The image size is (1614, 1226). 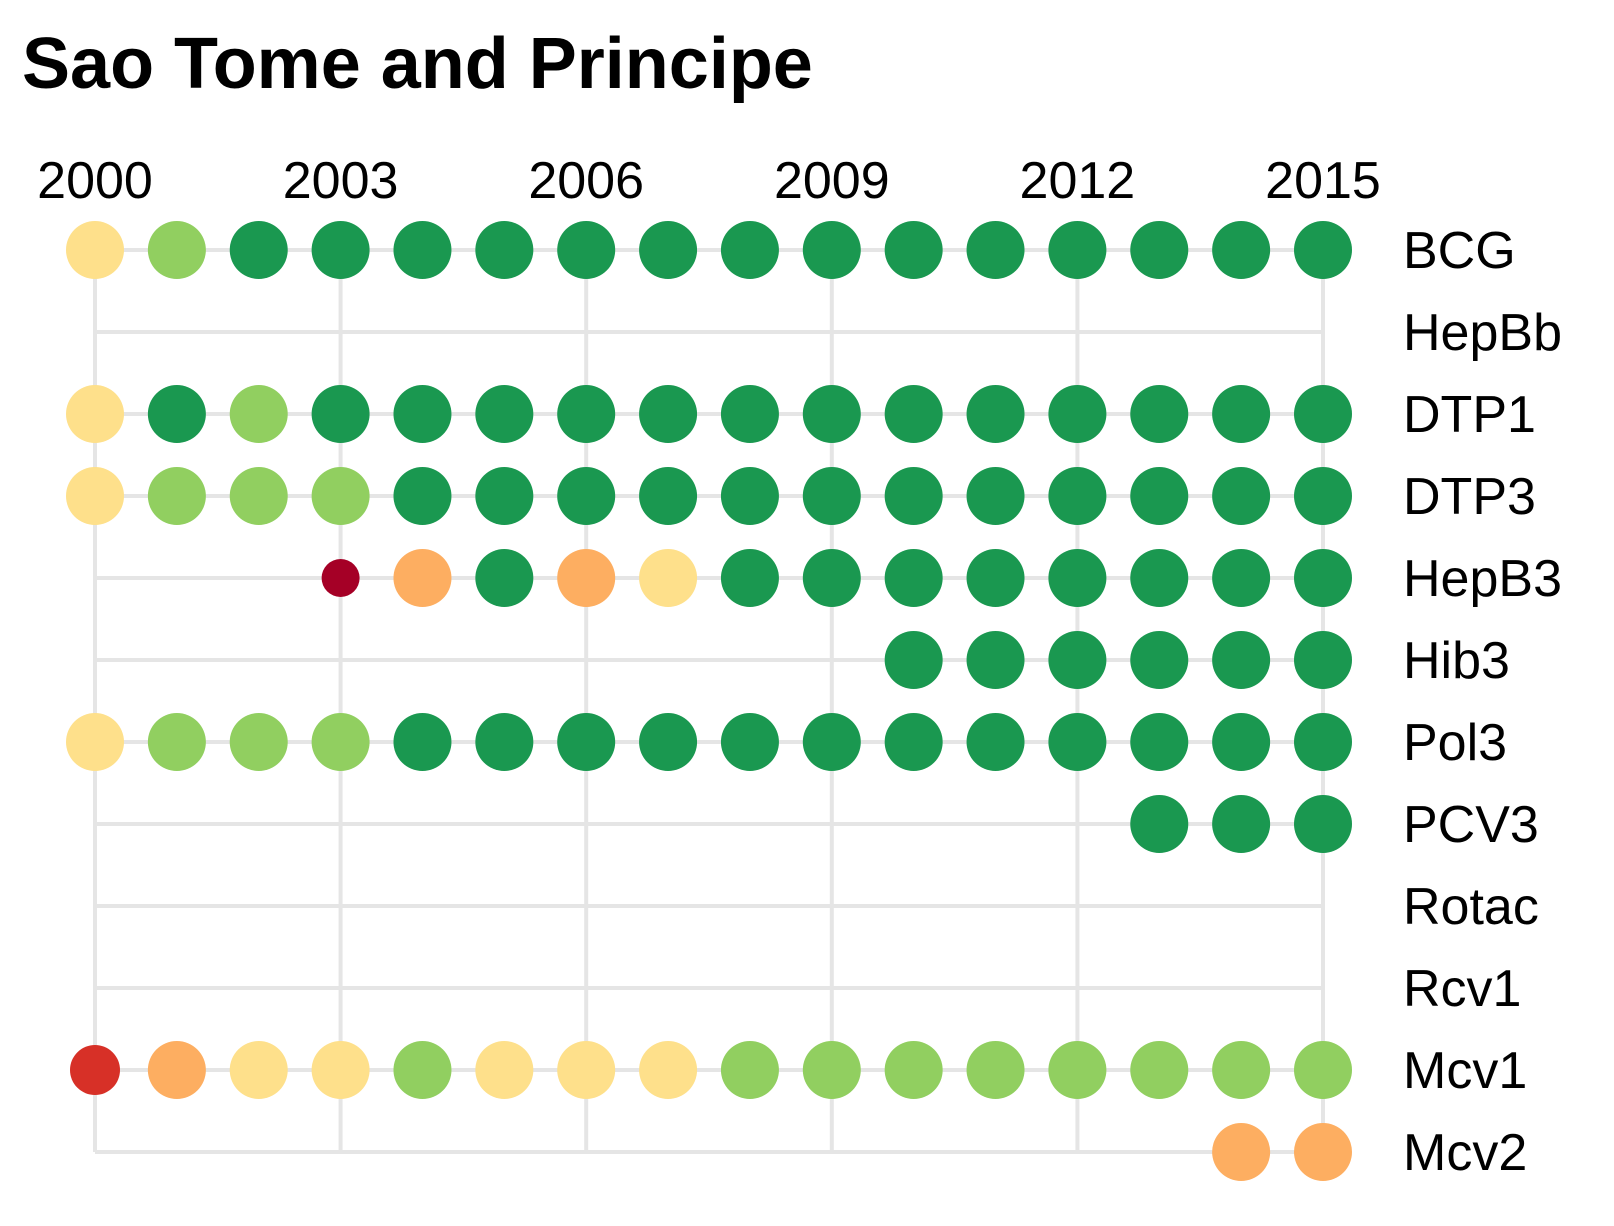 I want to click on dot-dtp1-2007, so click(x=668, y=414).